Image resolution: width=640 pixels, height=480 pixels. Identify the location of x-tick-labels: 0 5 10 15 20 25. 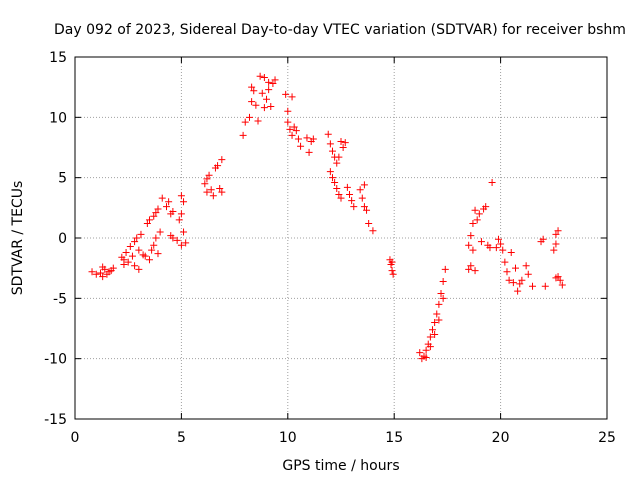
(343, 438).